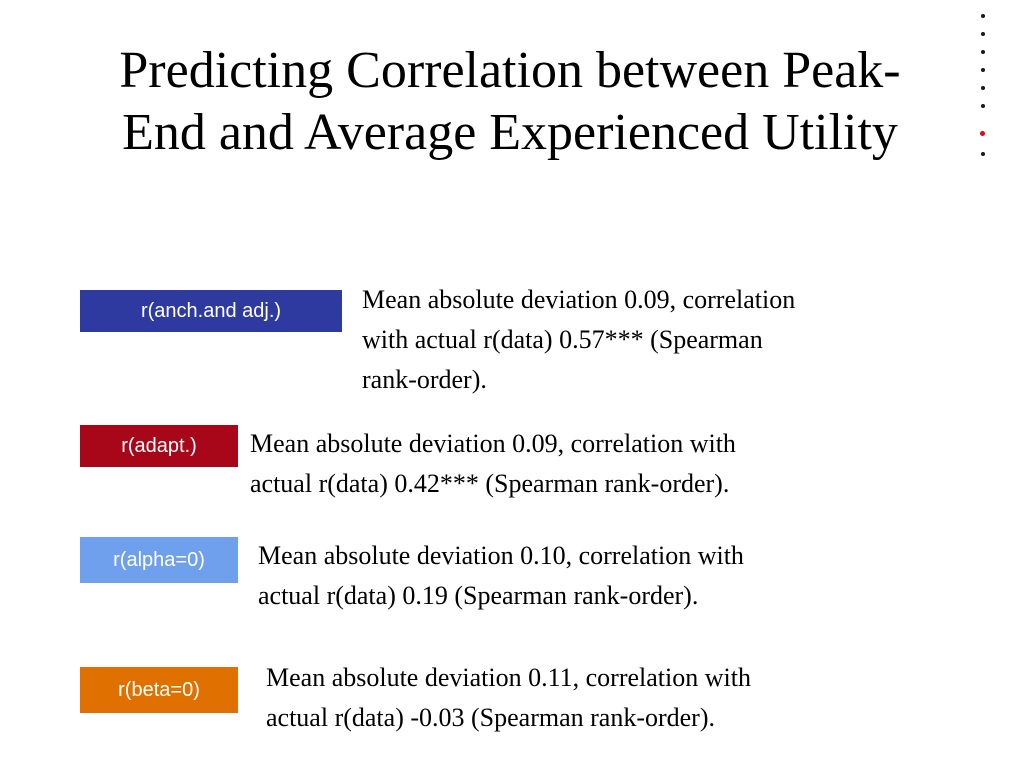  I want to click on model-label-anch-adj-text: r(anch.and adj.), so click(211, 310).